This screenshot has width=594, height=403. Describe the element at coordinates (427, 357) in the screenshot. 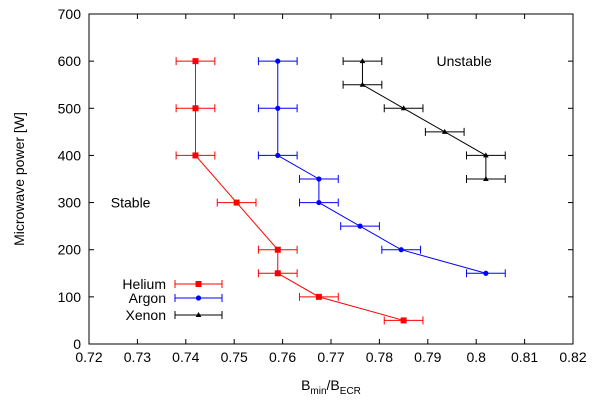

I see `x-tick-label: 0.79` at that location.